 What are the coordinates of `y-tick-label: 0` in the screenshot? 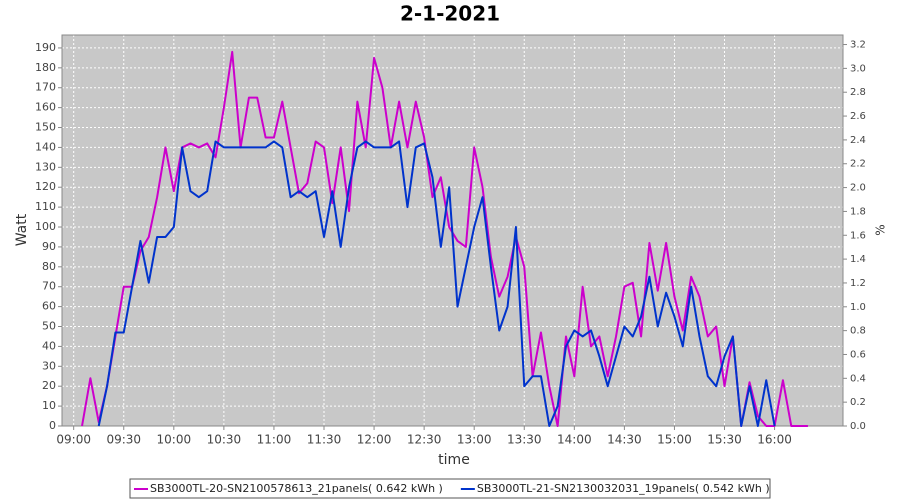 It's located at (52, 425).